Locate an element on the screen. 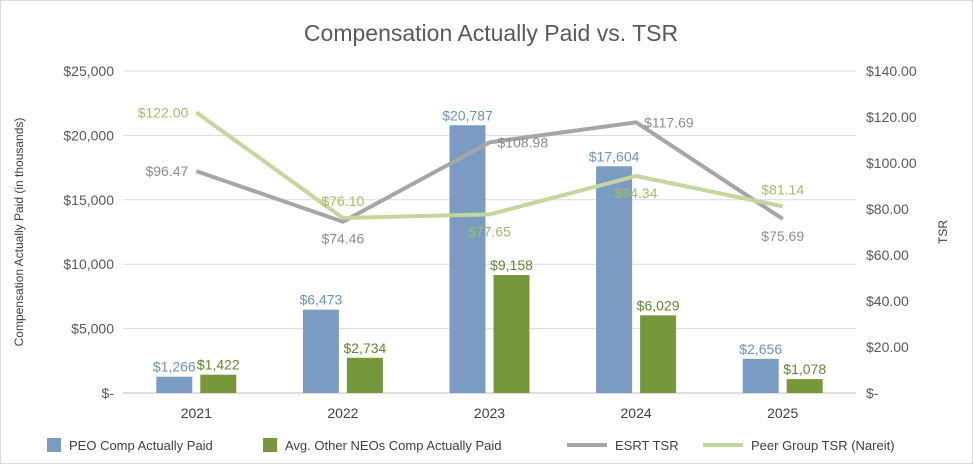  line-data-label: $81.14 is located at coordinates (782, 189).